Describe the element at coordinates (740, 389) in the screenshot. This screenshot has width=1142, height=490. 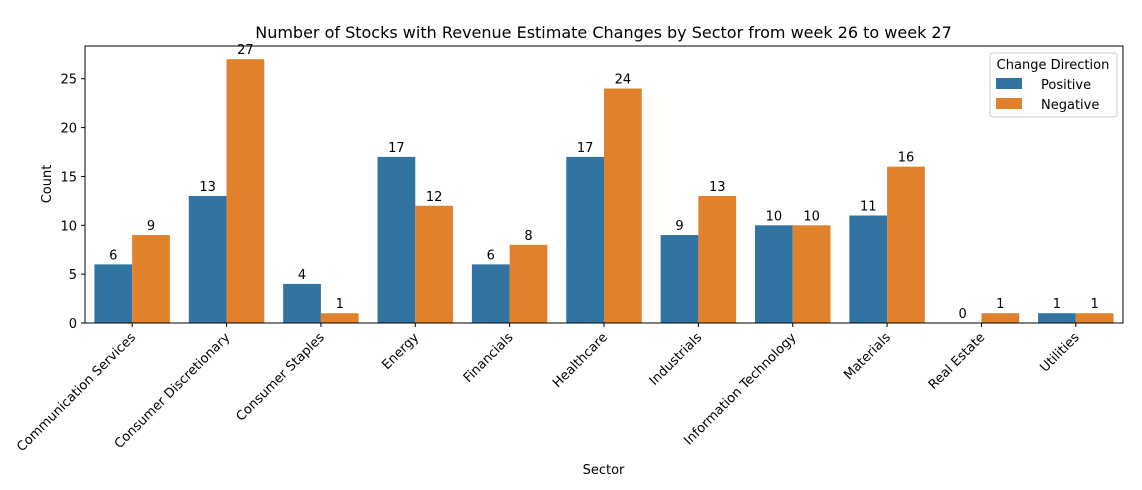
I see `x-tick-label-information-technology: Information Technology` at that location.